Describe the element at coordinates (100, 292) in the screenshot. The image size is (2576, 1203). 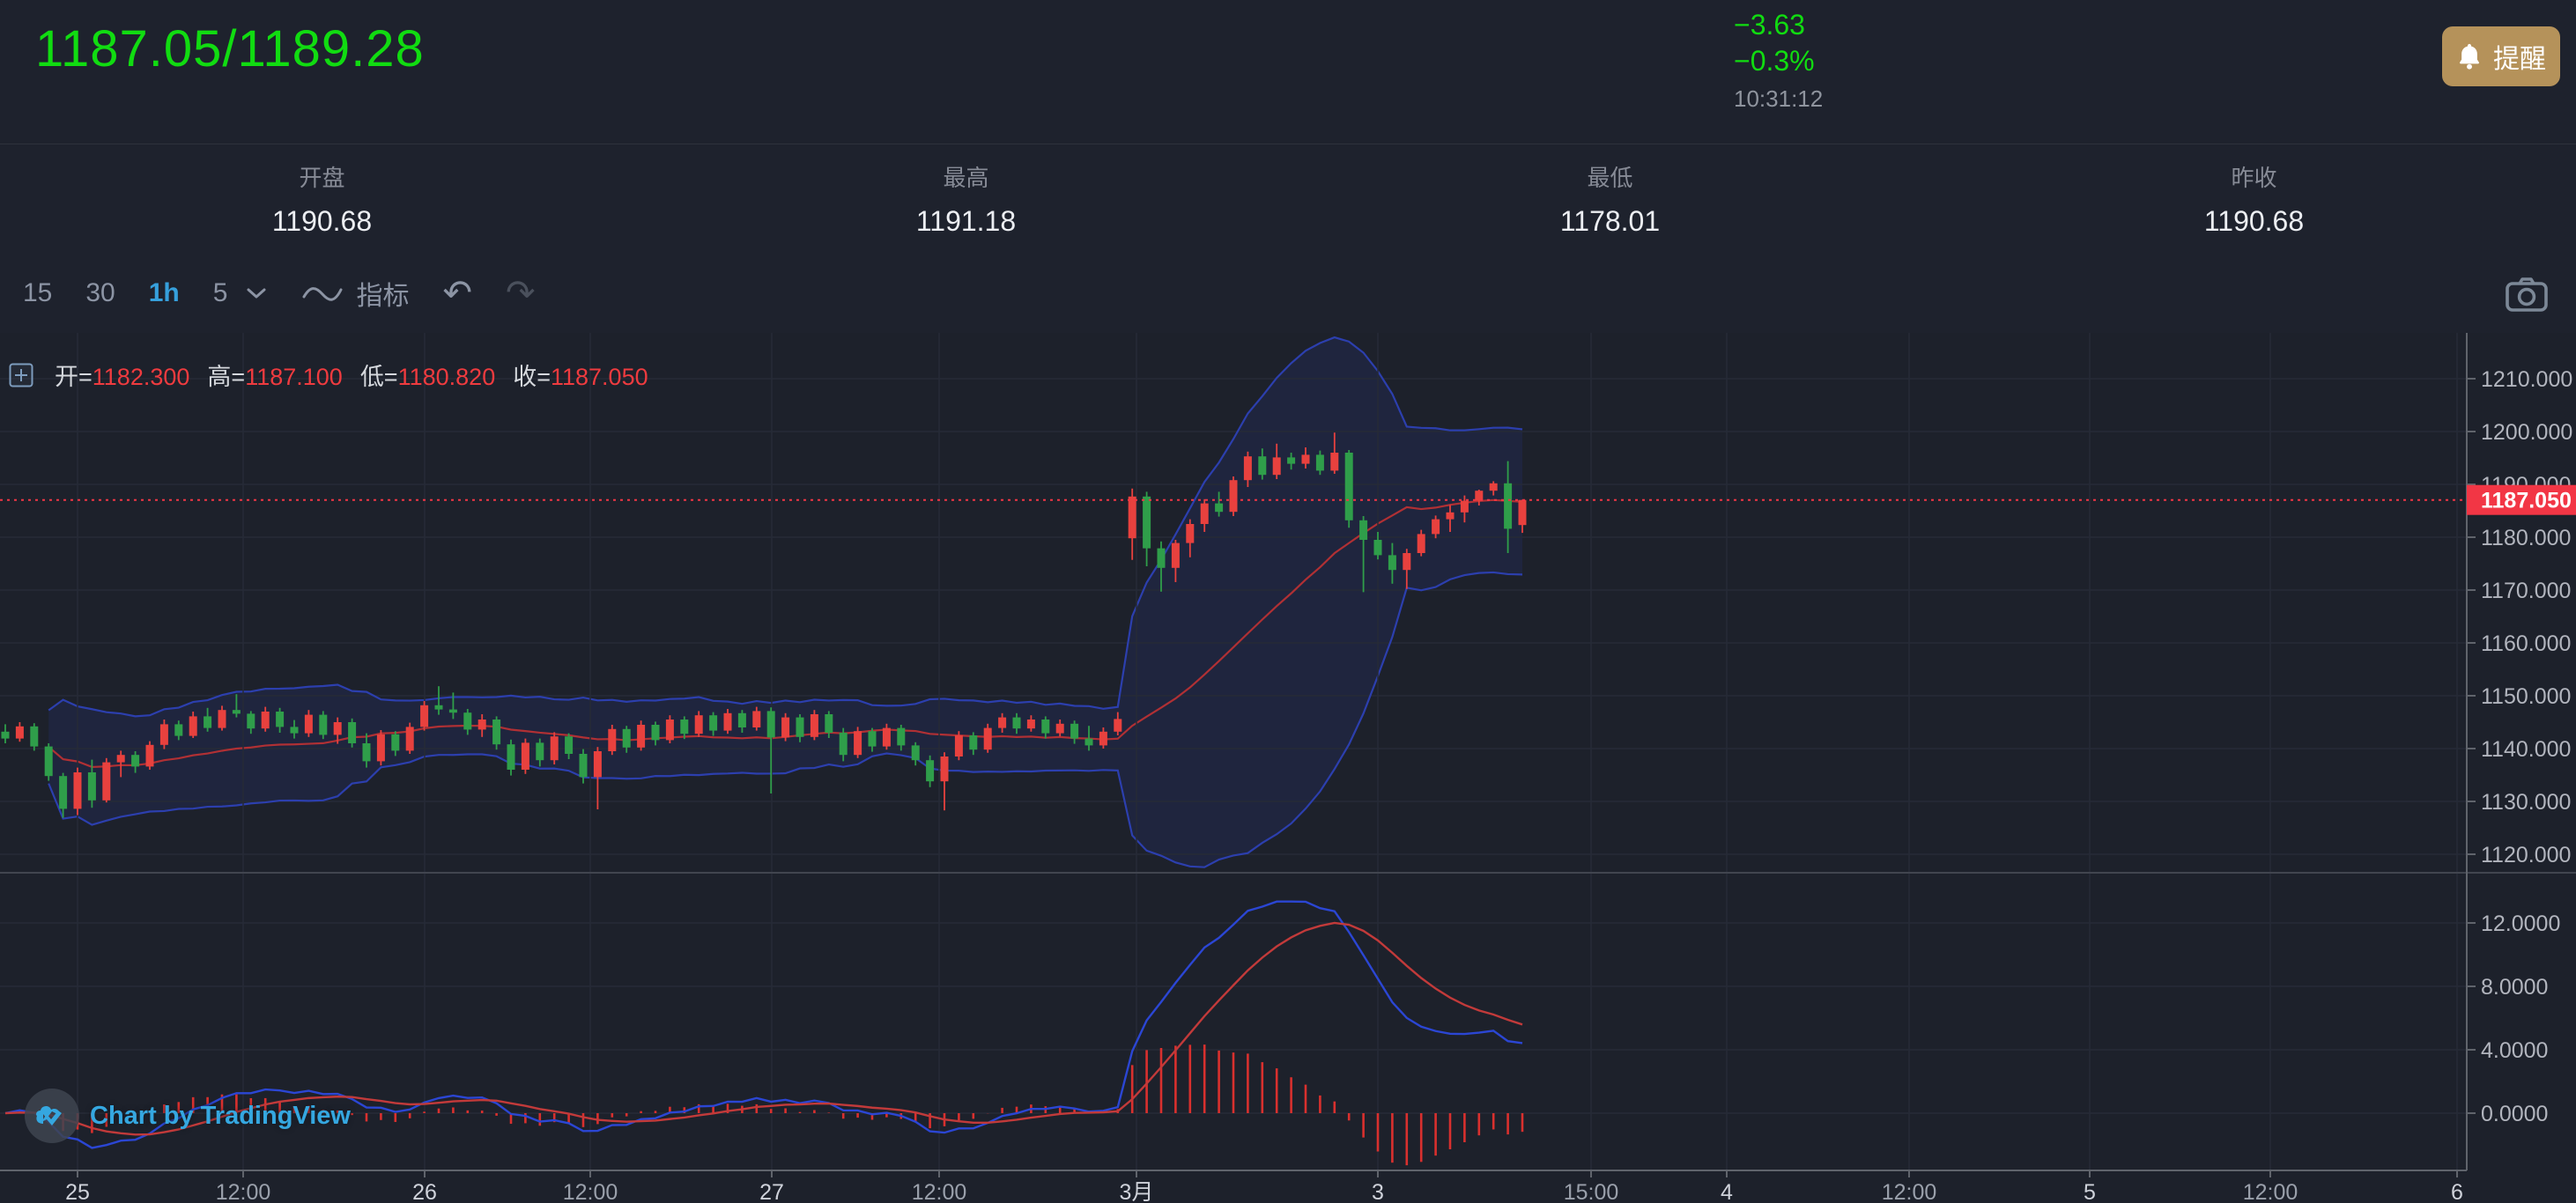
I see `timeframe-30: 30` at that location.